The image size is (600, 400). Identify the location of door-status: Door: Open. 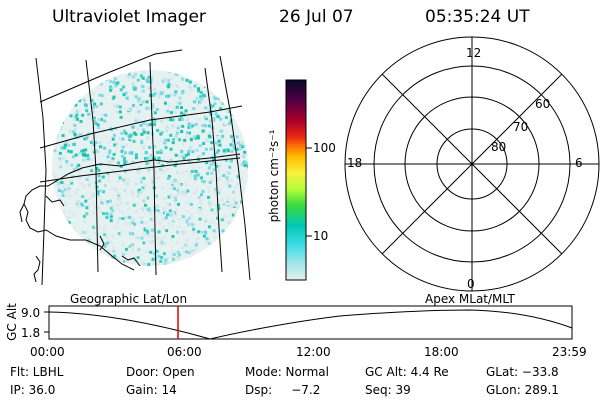
(160, 372).